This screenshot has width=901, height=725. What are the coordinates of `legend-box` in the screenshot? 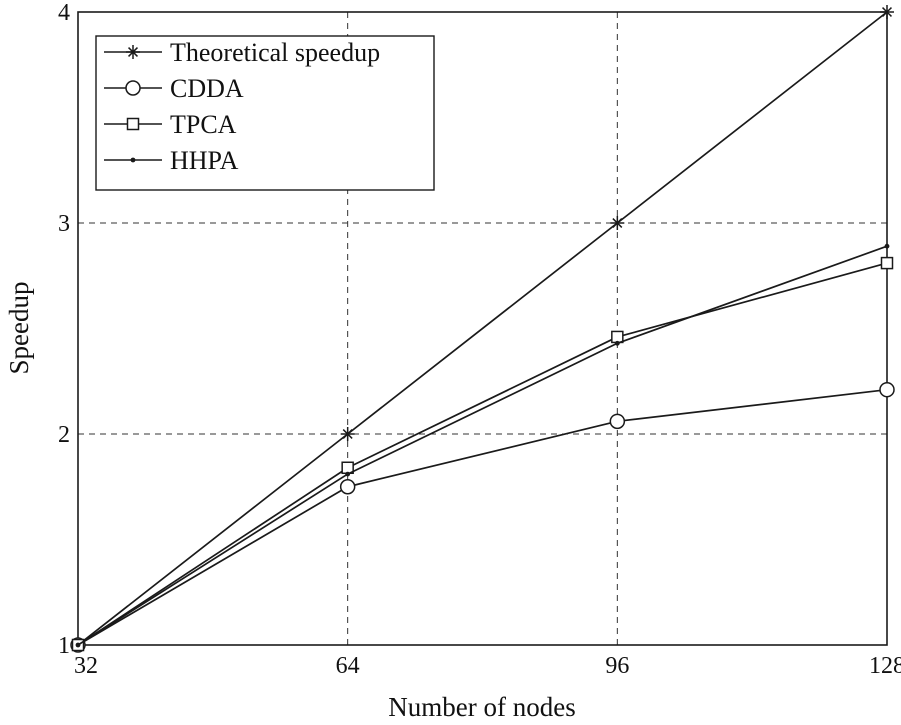 It's located at (265, 113).